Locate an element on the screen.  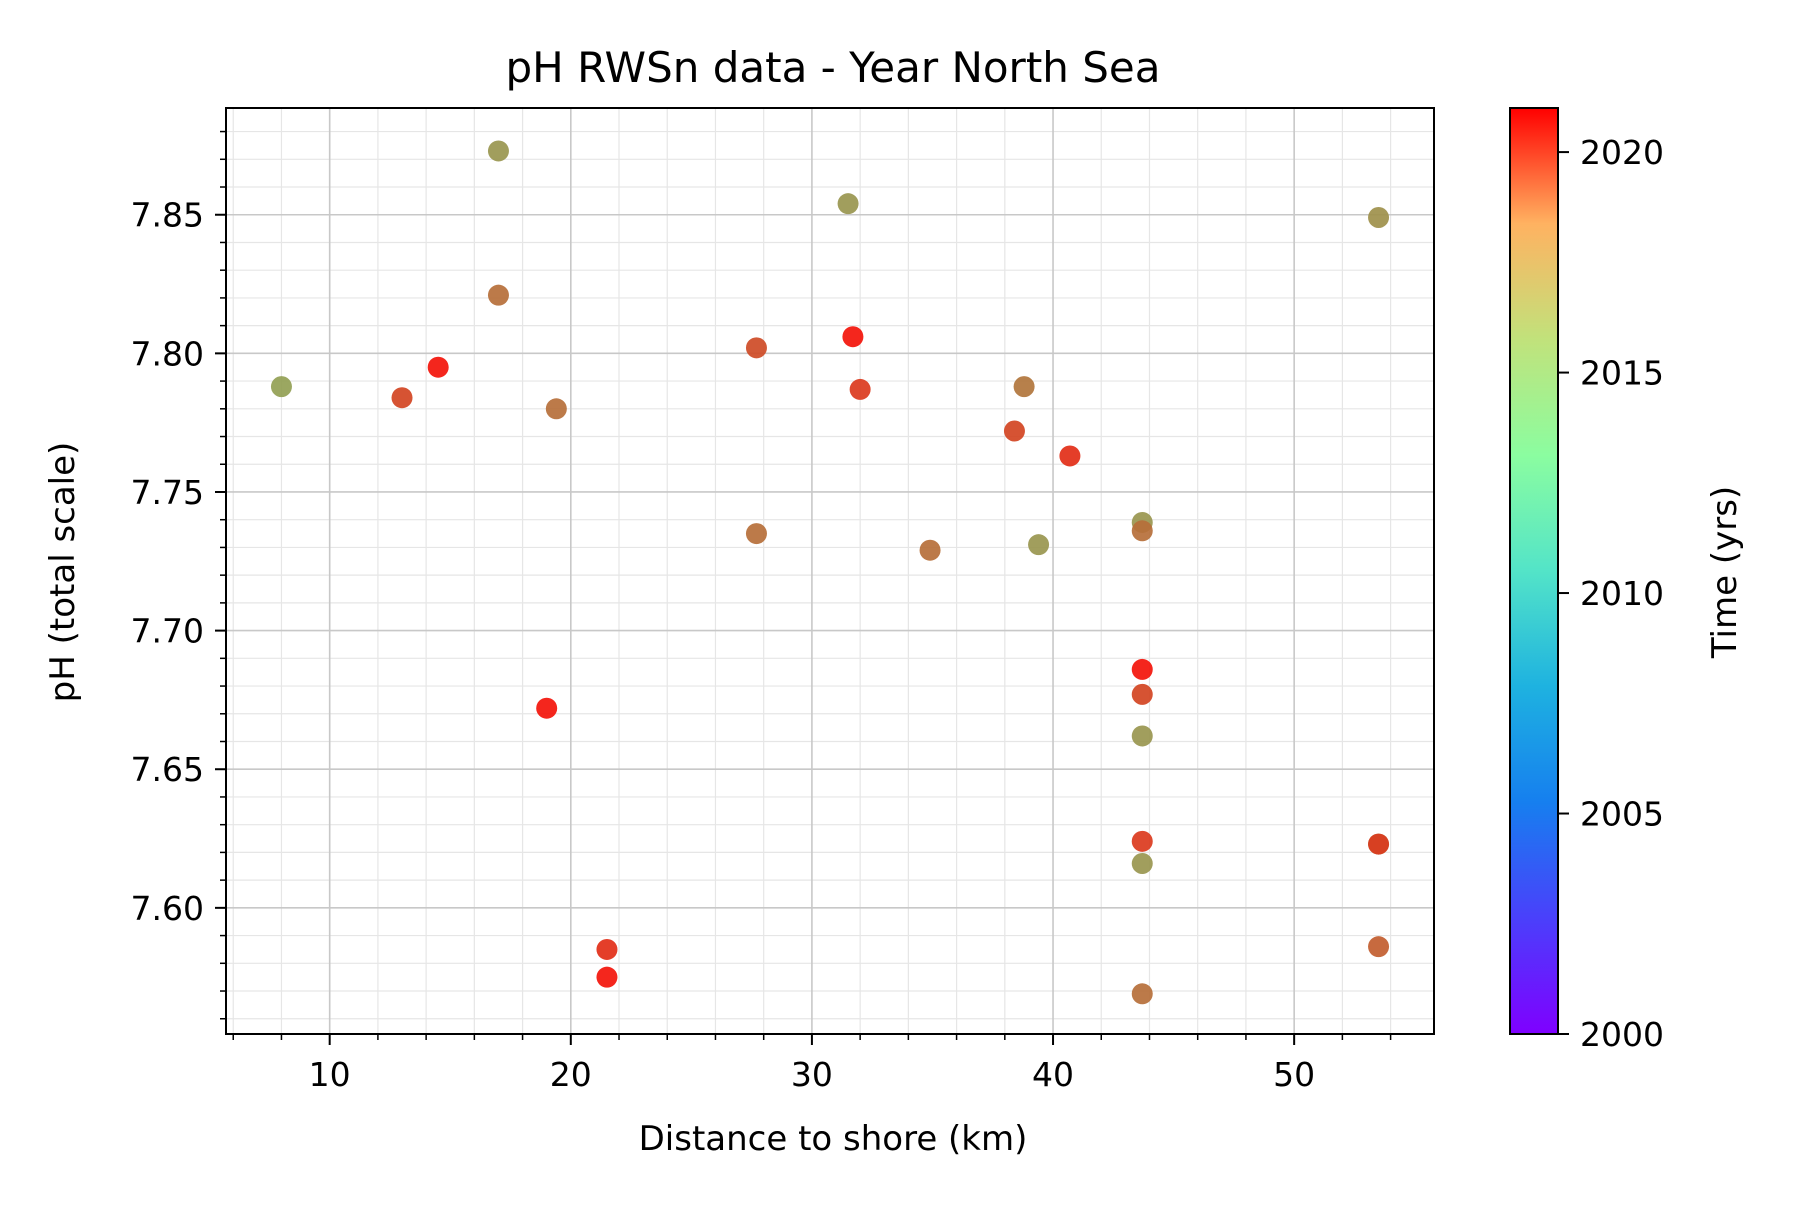
x-axis-ticks: 10 20 30 40 50 is located at coordinates (812, 1064).